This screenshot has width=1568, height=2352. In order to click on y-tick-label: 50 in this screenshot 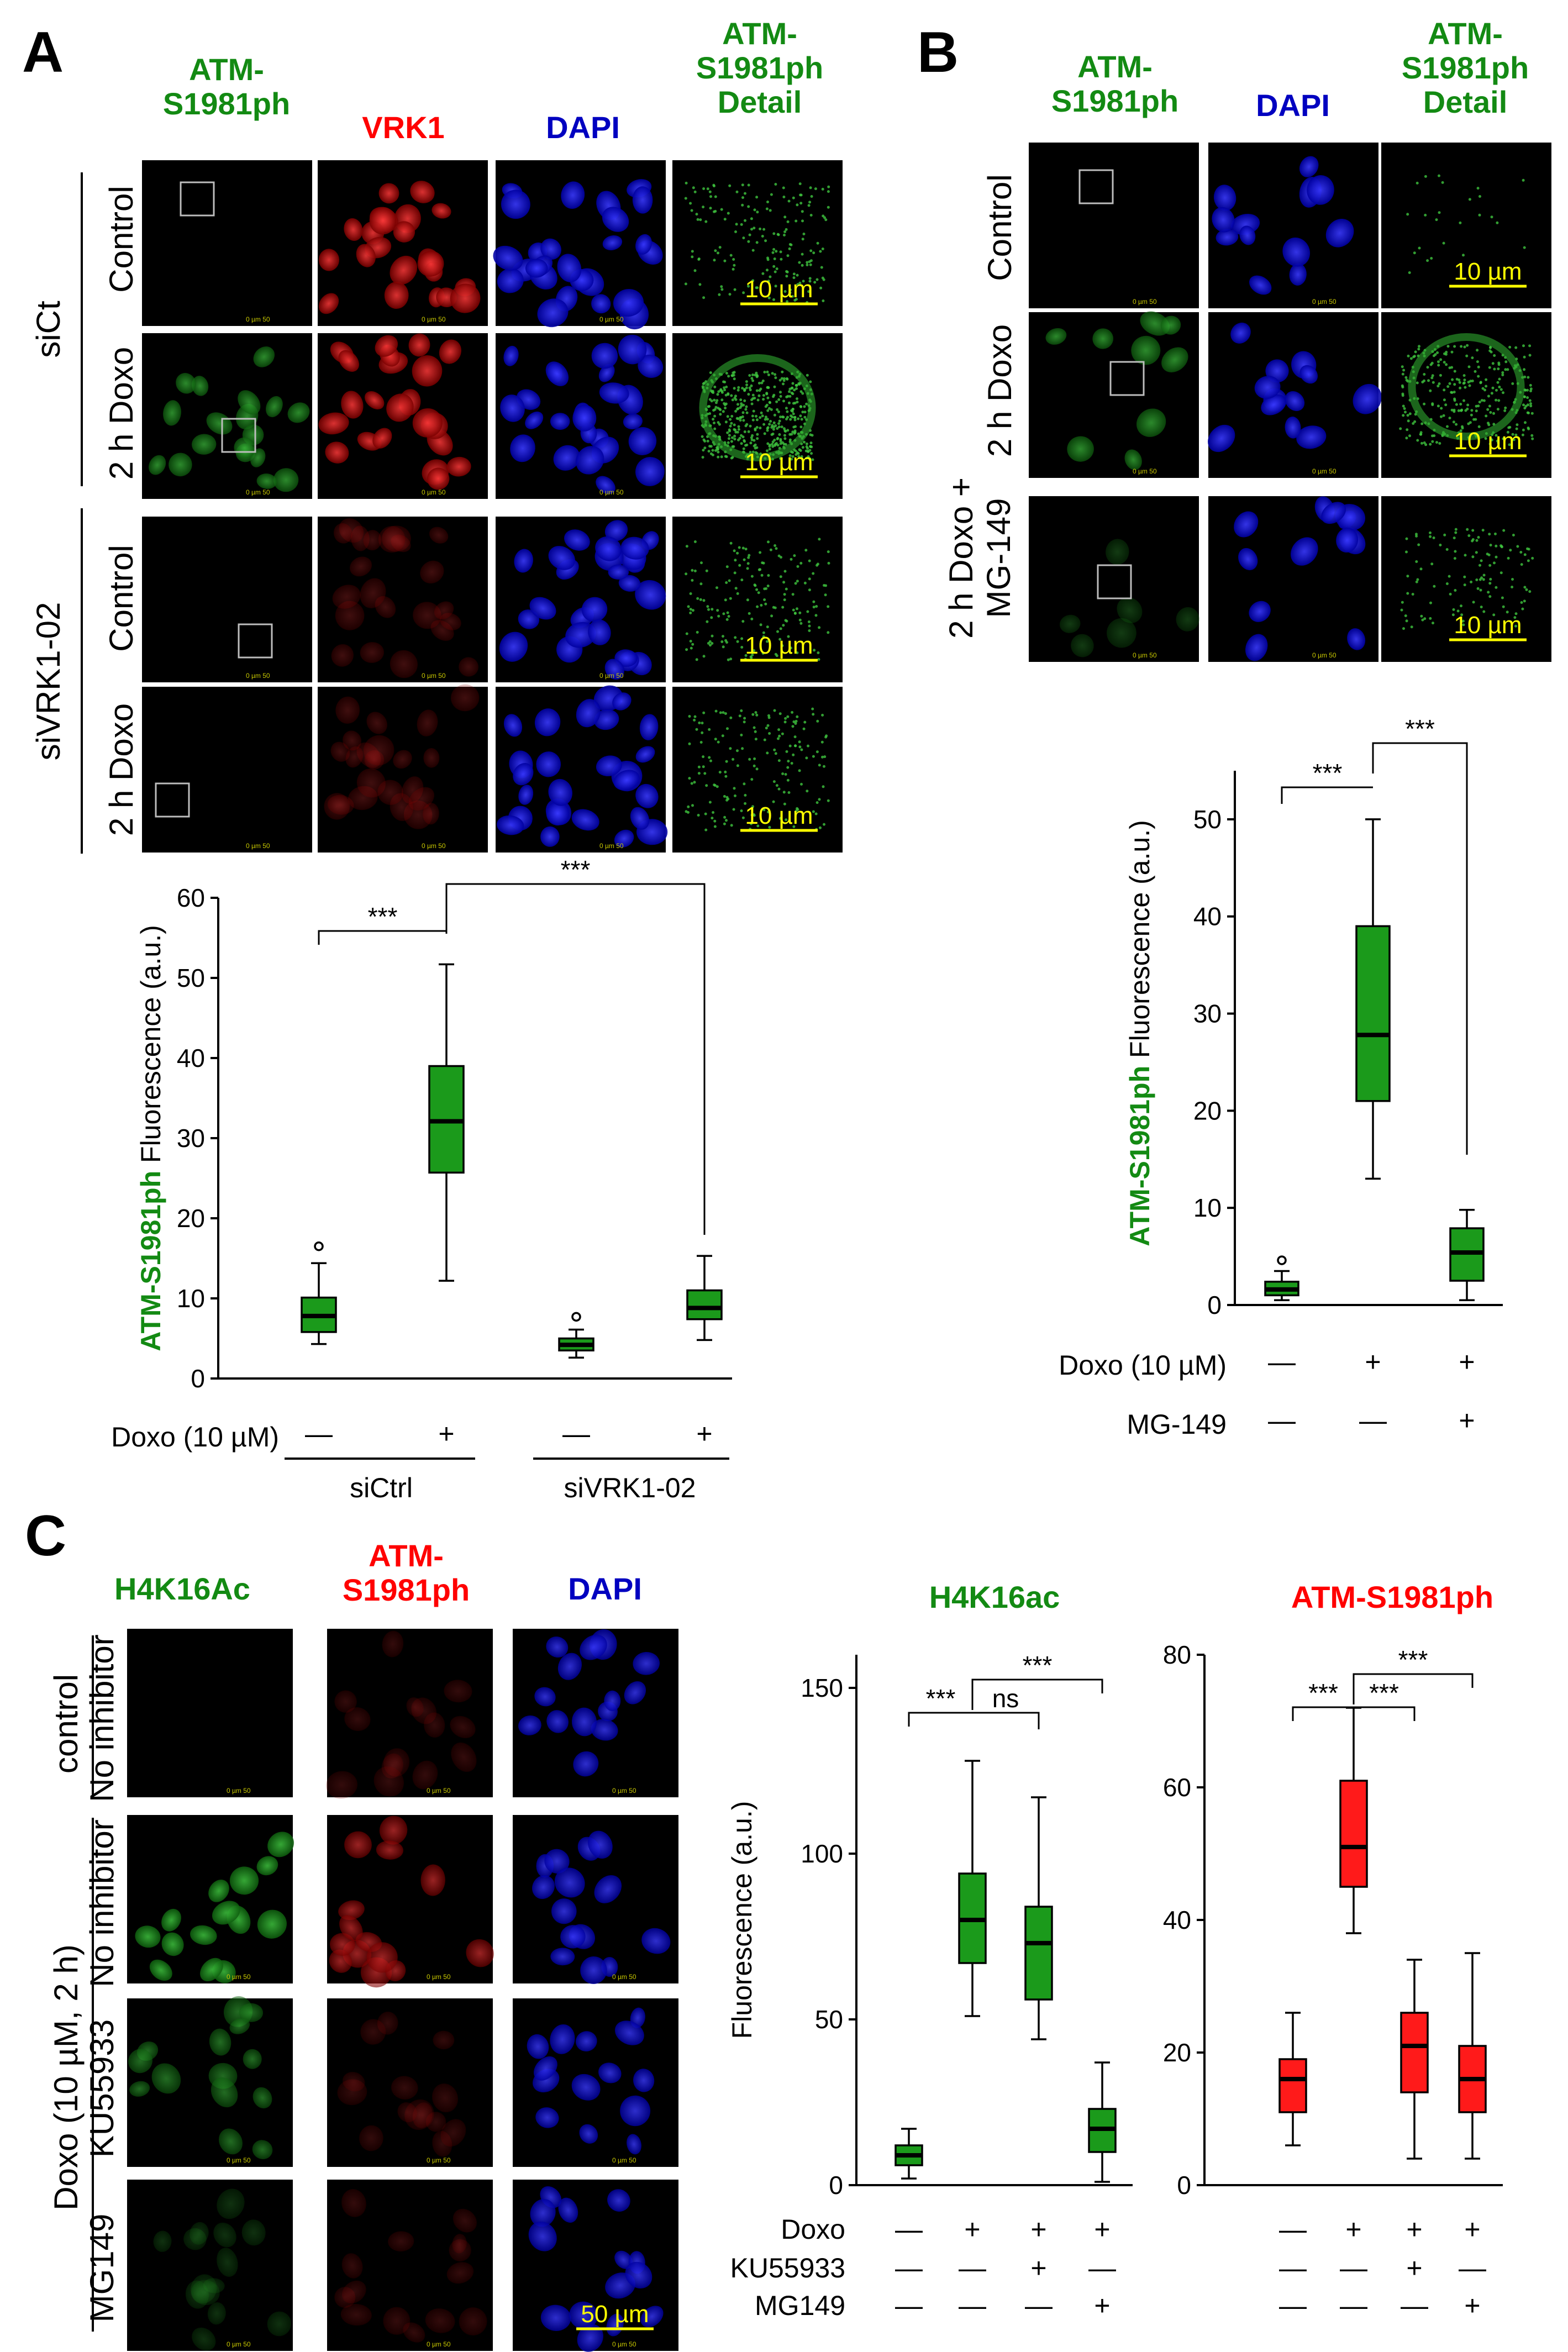, I will do `click(829, 2019)`.